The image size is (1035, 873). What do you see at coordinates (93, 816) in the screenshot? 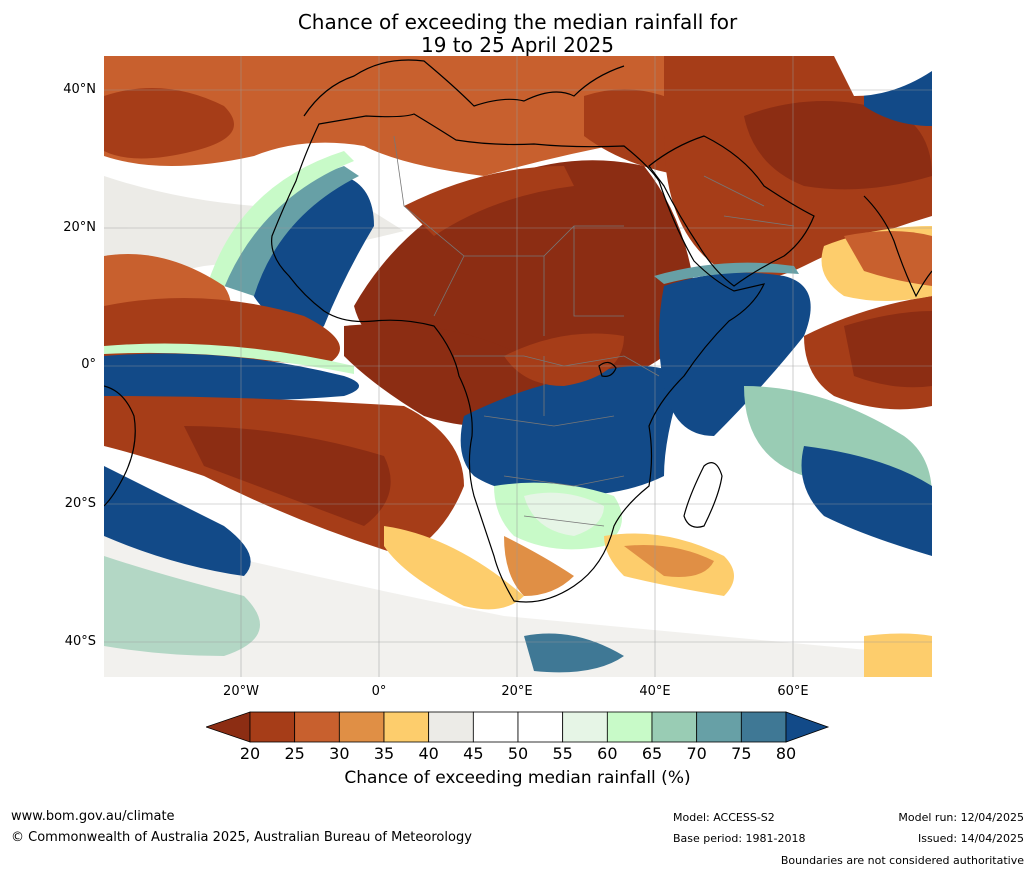
I see `website-link: www.bom.gov.au/climate` at bounding box center [93, 816].